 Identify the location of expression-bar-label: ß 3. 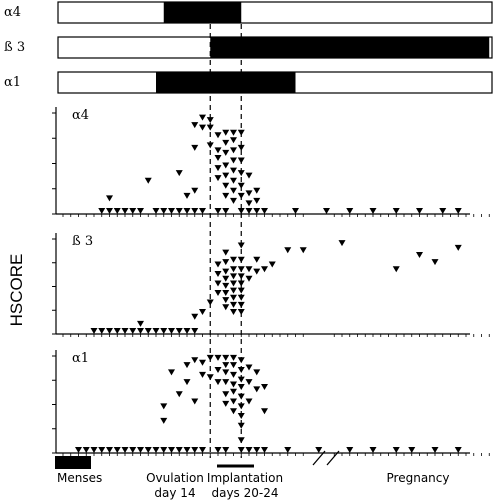
(14, 47).